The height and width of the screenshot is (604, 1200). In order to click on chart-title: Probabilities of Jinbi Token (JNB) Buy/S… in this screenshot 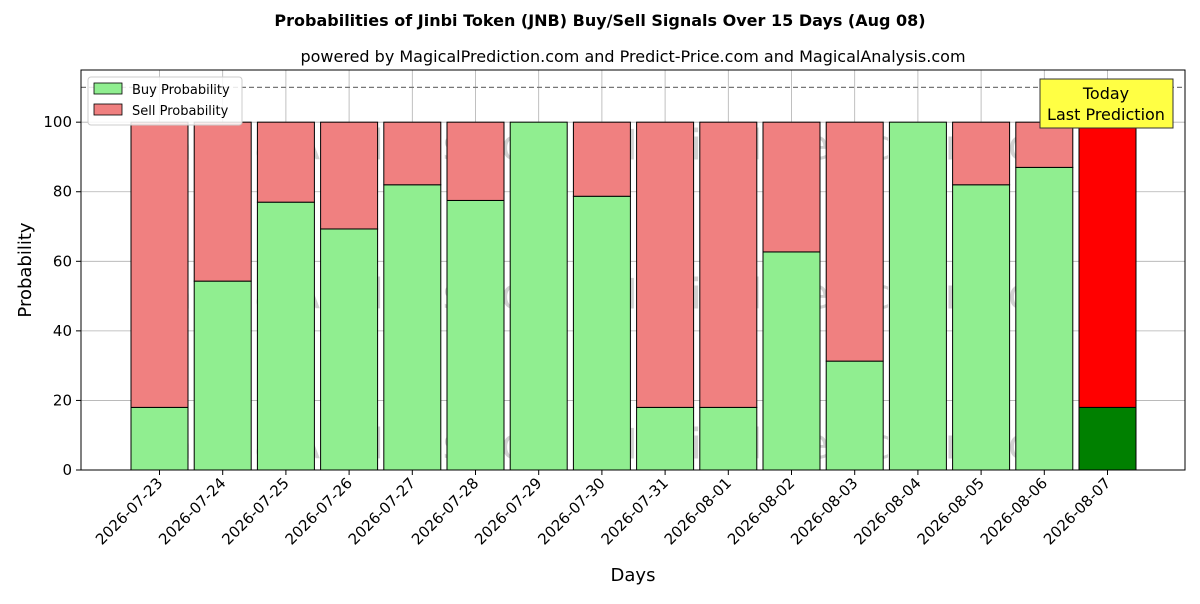, I will do `click(599, 20)`.